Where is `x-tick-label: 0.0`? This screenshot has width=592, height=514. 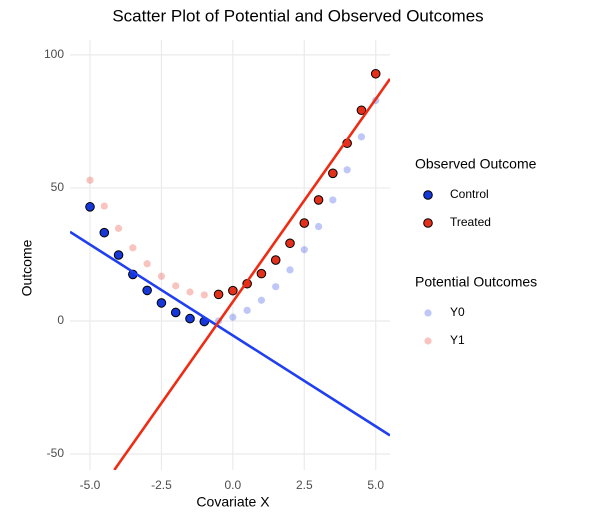
x-tick-label: 0.0 is located at coordinates (233, 485).